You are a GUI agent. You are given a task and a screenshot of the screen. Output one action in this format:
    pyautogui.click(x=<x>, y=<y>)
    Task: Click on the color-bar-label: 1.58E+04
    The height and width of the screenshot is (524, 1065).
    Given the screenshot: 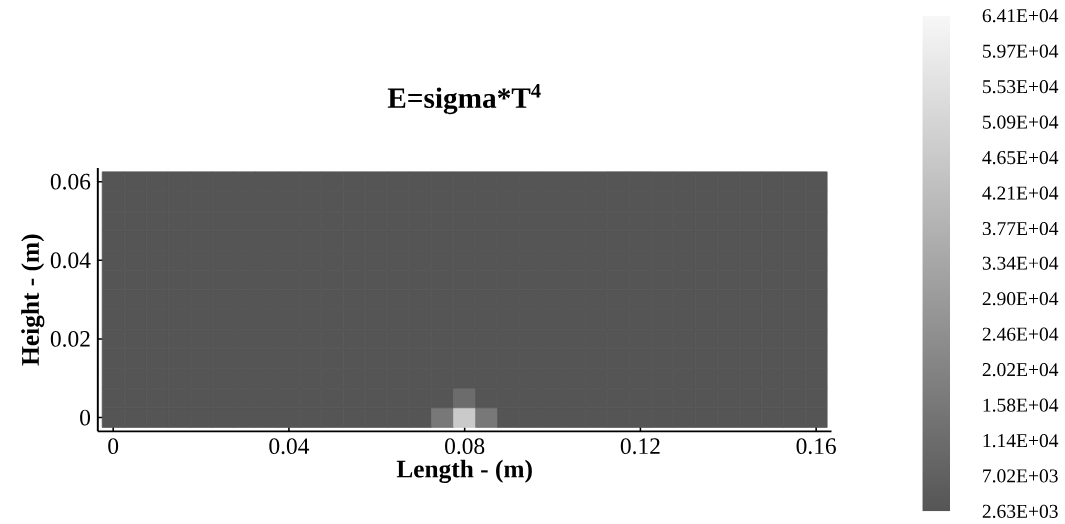 What is the action you would take?
    pyautogui.click(x=1021, y=405)
    